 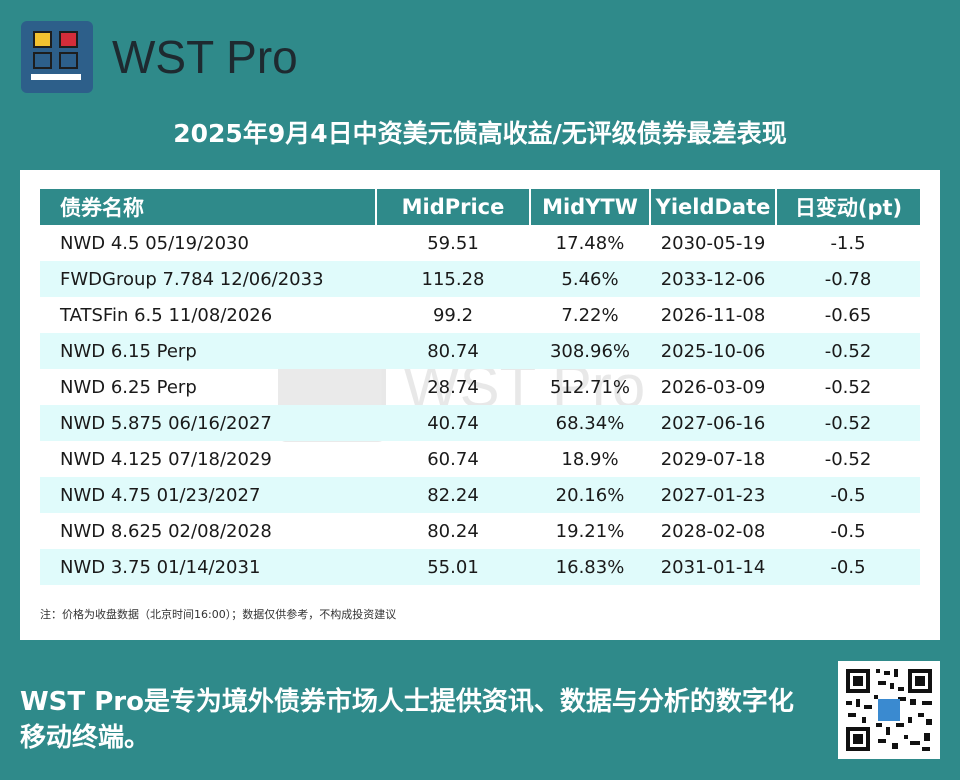 I want to click on table-row: NWD 6.15 Perp 80.74 308.96% 2025-10-06 -0.52, so click(x=480, y=351).